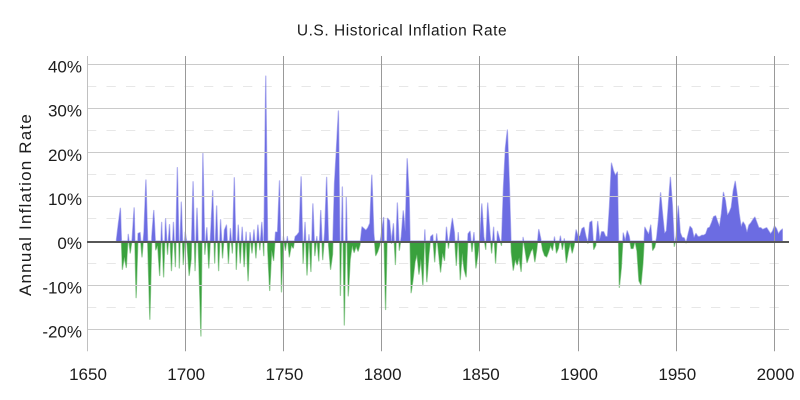 The width and height of the screenshot is (800, 400). I want to click on svg-text: 30%, so click(65, 111).